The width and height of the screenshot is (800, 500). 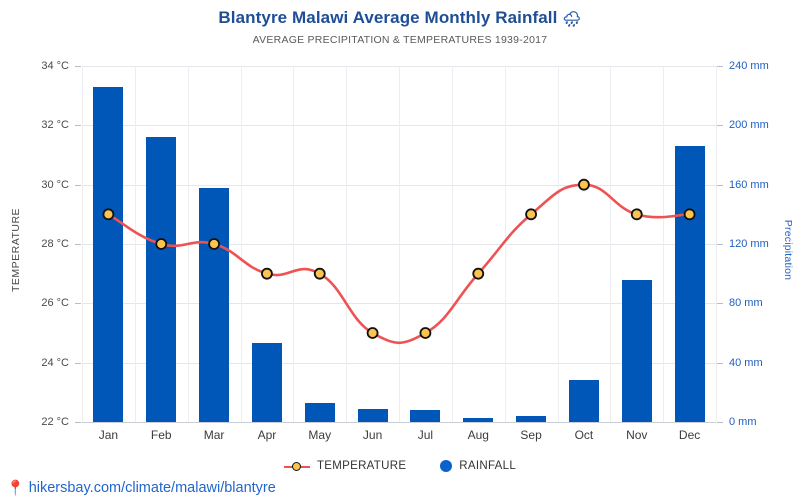 I want to click on x-axis-tick-label: Dec, so click(x=689, y=435).